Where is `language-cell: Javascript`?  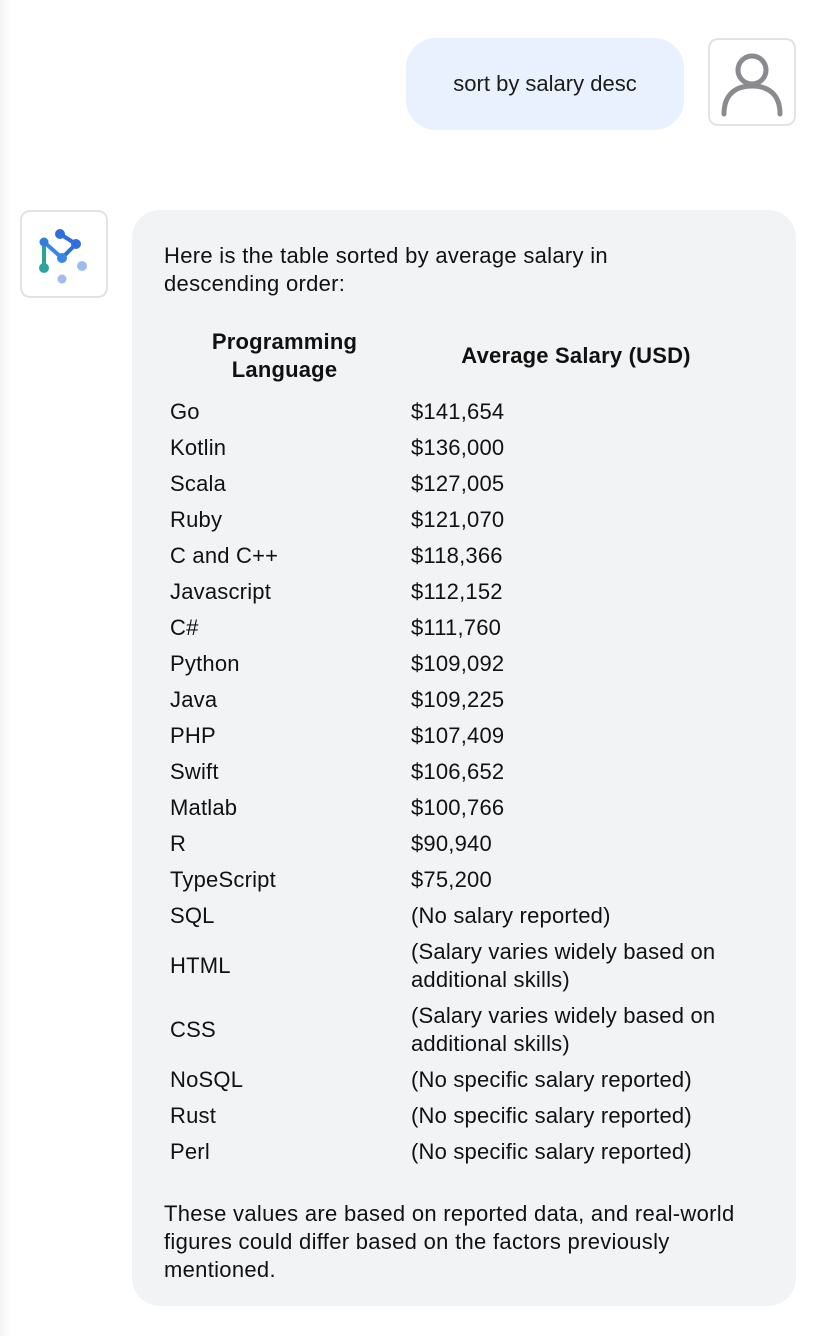
language-cell: Javascript is located at coordinates (221, 591).